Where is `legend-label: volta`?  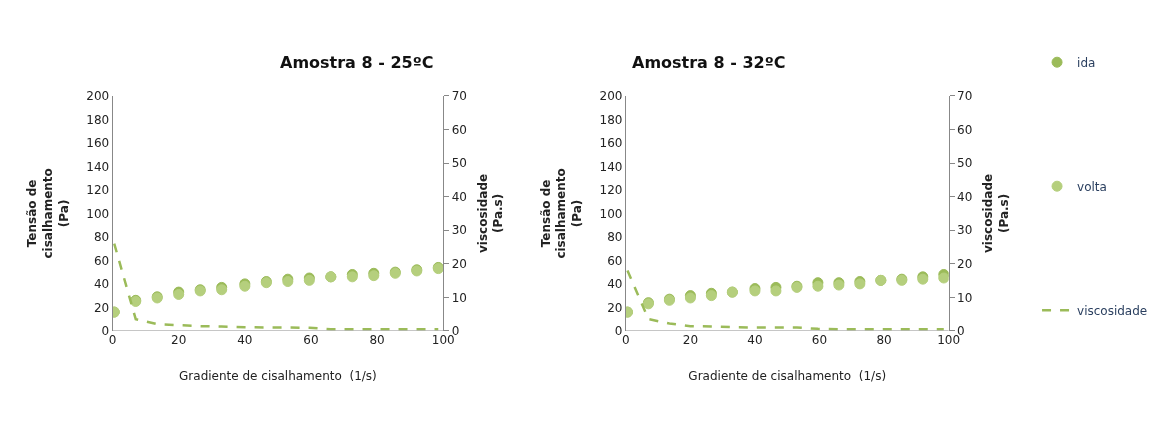
legend-label: volta is located at coordinates (1092, 186).